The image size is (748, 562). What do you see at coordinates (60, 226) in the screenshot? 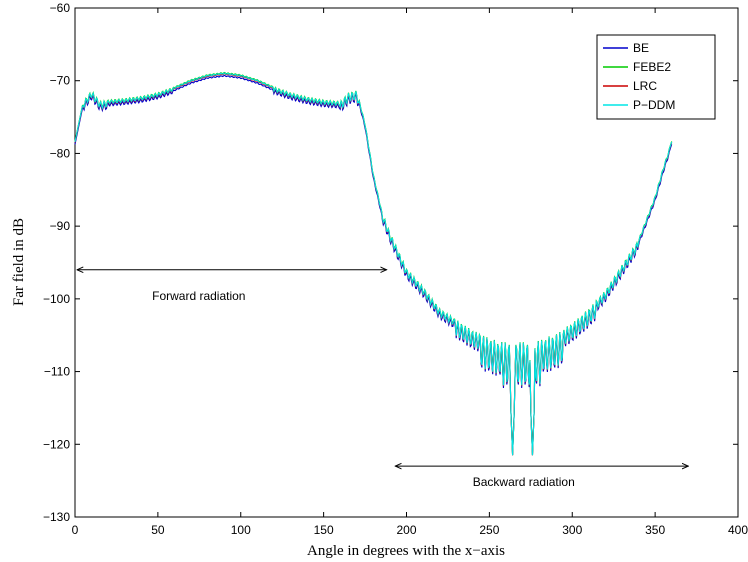
I see `y-tick-label: −90` at bounding box center [60, 226].